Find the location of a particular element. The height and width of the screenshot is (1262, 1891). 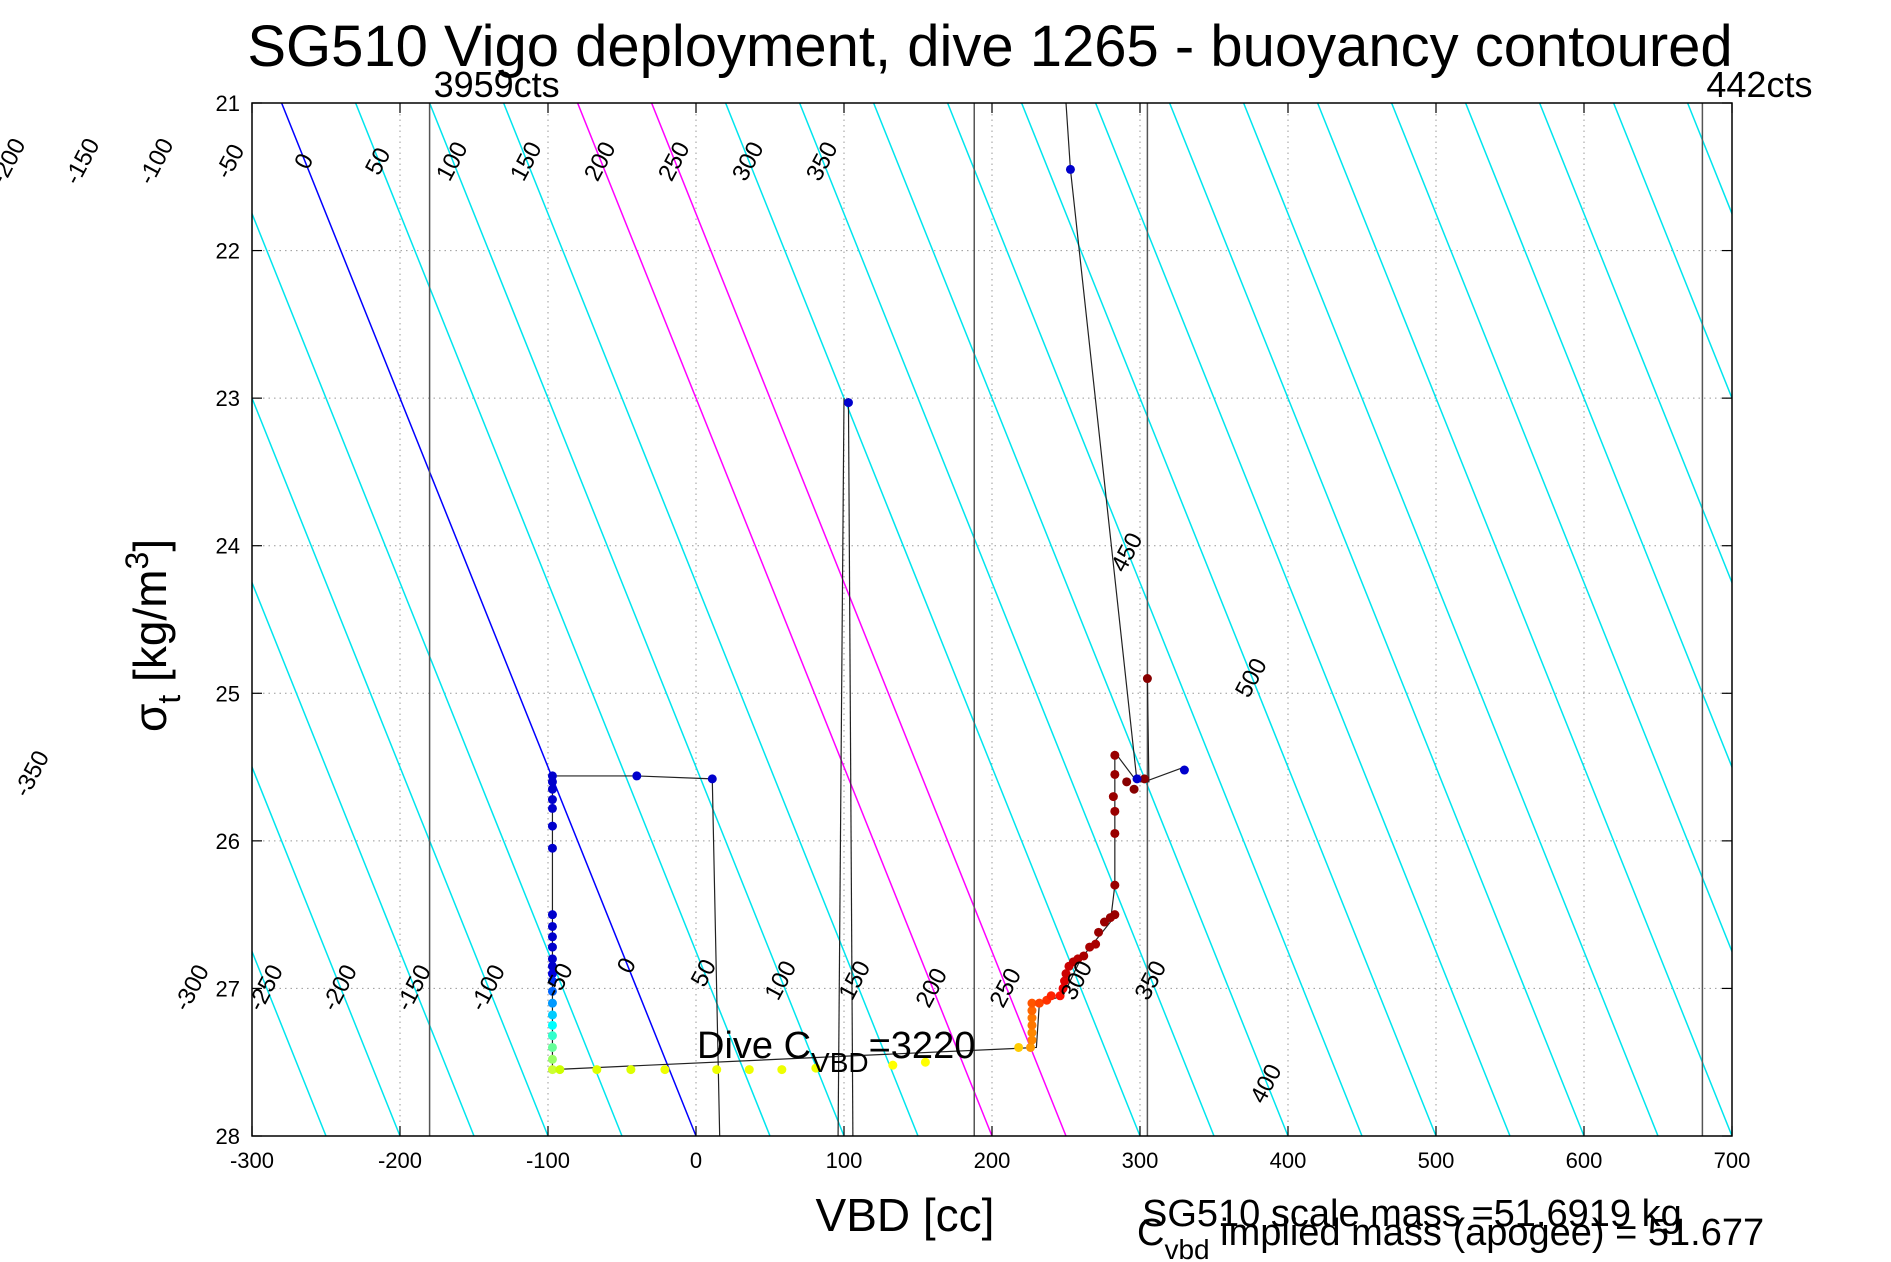

vbd-limit-labels: 3959cts 442cts is located at coordinates (1123, 84).